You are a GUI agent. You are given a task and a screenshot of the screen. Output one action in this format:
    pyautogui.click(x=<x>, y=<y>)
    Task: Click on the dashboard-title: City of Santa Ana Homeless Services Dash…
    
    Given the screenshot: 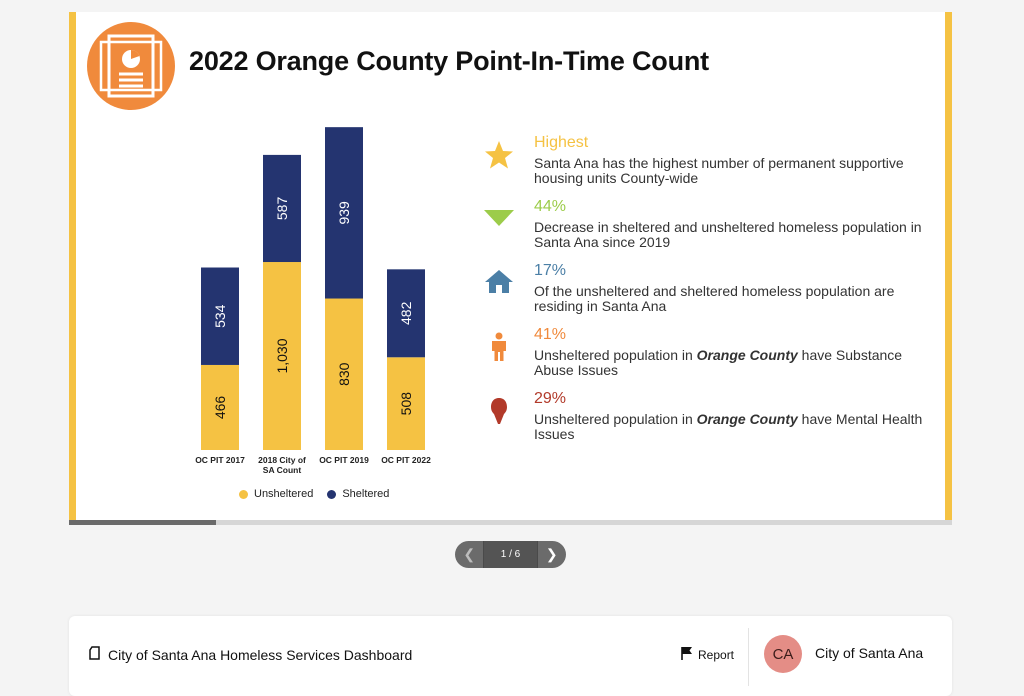 What is the action you would take?
    pyautogui.click(x=250, y=654)
    